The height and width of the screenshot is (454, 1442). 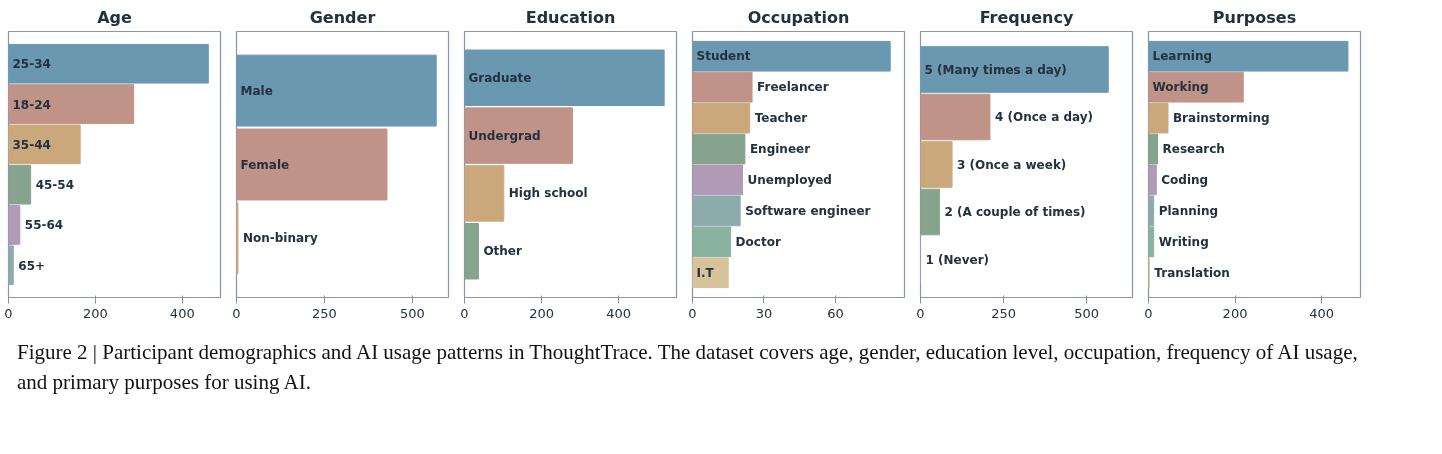 I want to click on chart-title: Frequency, so click(x=1026, y=17).